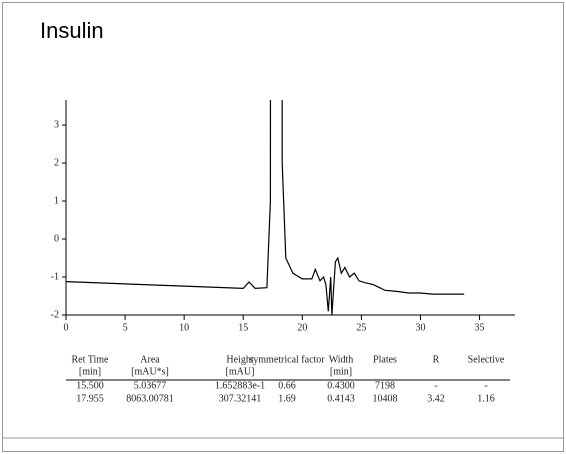 The height and width of the screenshot is (454, 566). I want to click on y-tick-label: 2, so click(56, 162).